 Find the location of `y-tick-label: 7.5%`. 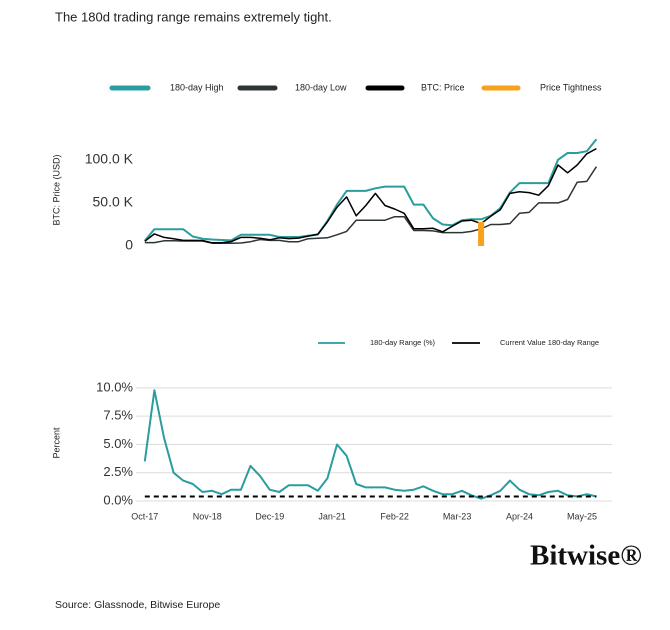

y-tick-label: 7.5% is located at coordinates (118, 415).